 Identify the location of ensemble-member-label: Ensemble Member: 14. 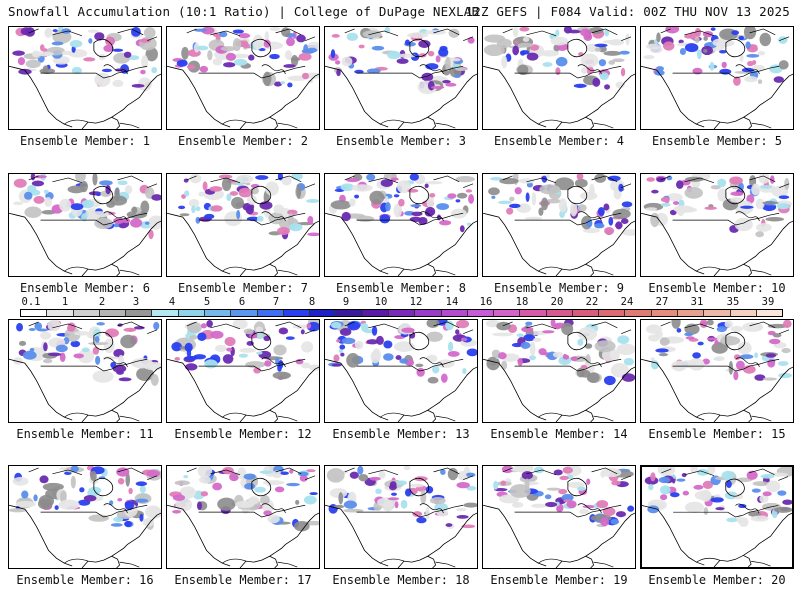
(559, 434).